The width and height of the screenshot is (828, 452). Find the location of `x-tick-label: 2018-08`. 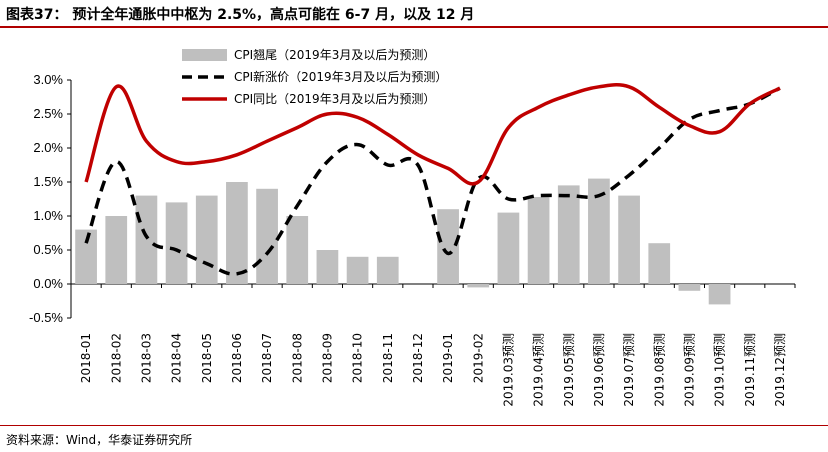

x-tick-label: 2018-08 is located at coordinates (297, 358).